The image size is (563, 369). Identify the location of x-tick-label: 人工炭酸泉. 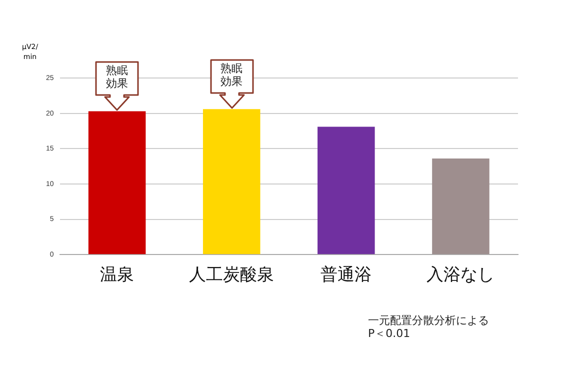
(231, 275).